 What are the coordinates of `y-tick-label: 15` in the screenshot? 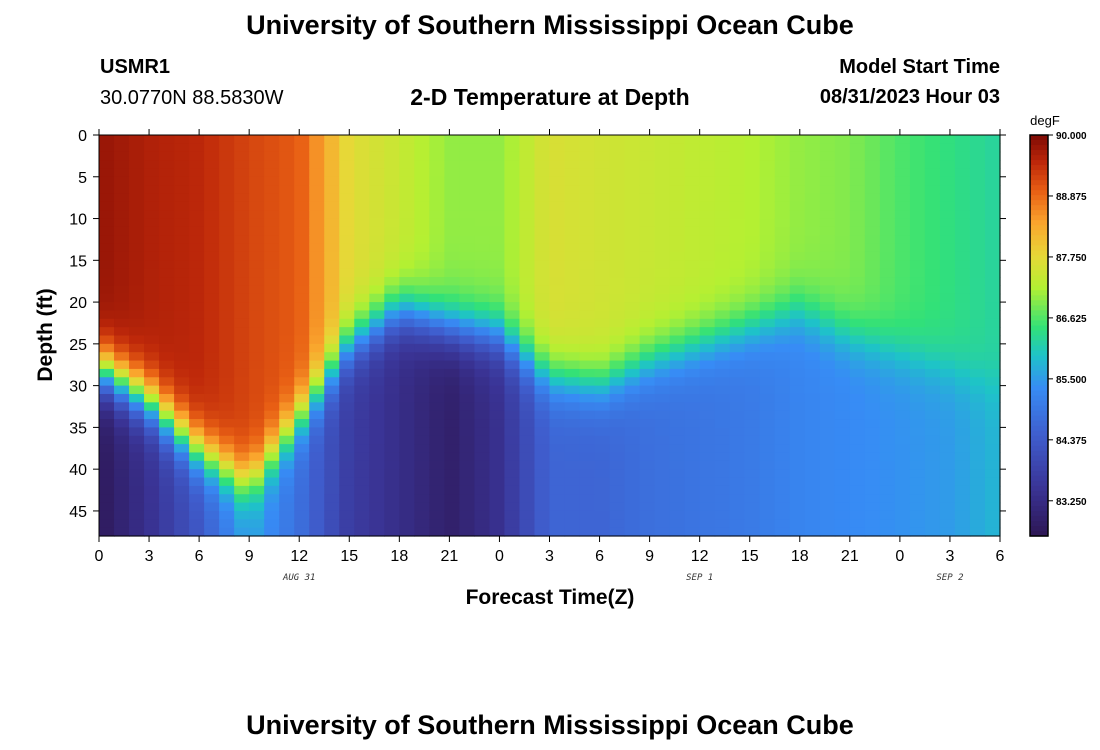 It's located at (78, 261).